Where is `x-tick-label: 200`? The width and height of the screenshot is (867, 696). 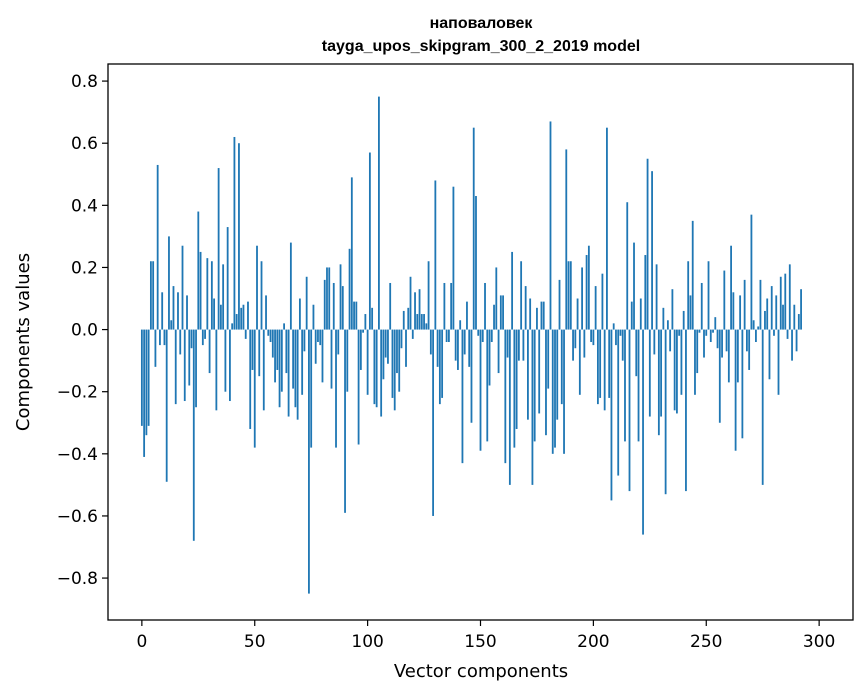 x-tick-label: 200 is located at coordinates (593, 642).